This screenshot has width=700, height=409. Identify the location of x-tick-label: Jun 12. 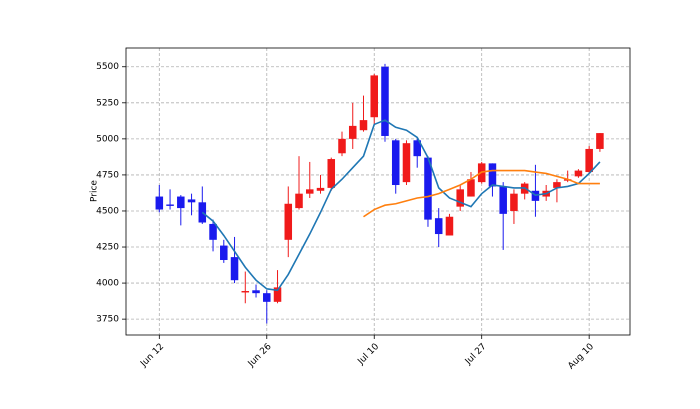
(152, 356).